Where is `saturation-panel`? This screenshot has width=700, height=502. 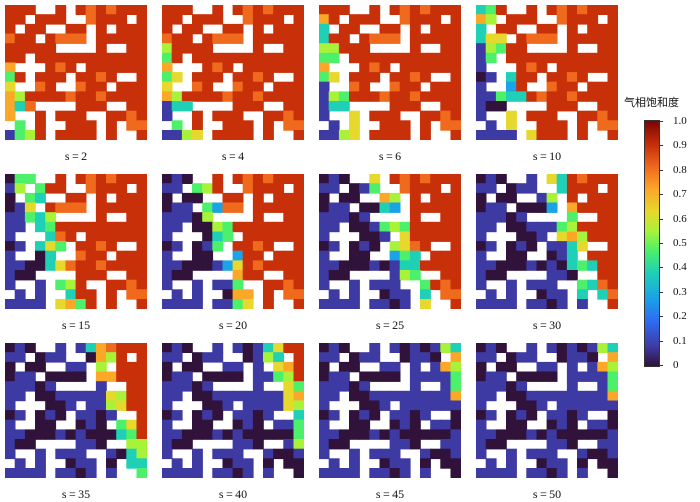
saturation-panel is located at coordinates (76, 410).